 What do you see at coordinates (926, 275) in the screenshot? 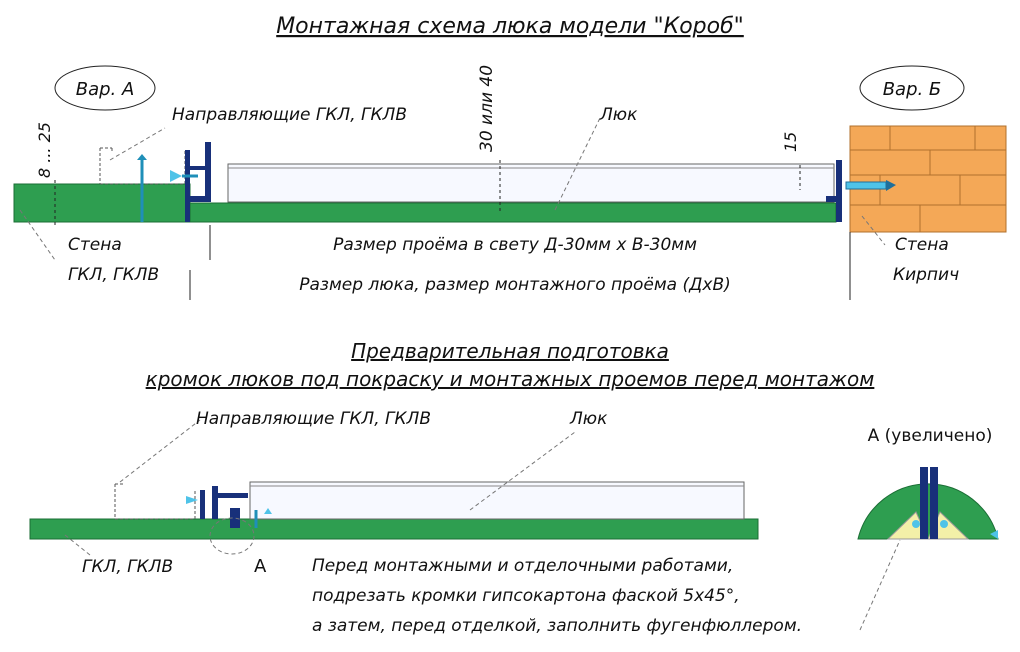
I see `wall-right-label-2: Кирпич` at bounding box center [926, 275].